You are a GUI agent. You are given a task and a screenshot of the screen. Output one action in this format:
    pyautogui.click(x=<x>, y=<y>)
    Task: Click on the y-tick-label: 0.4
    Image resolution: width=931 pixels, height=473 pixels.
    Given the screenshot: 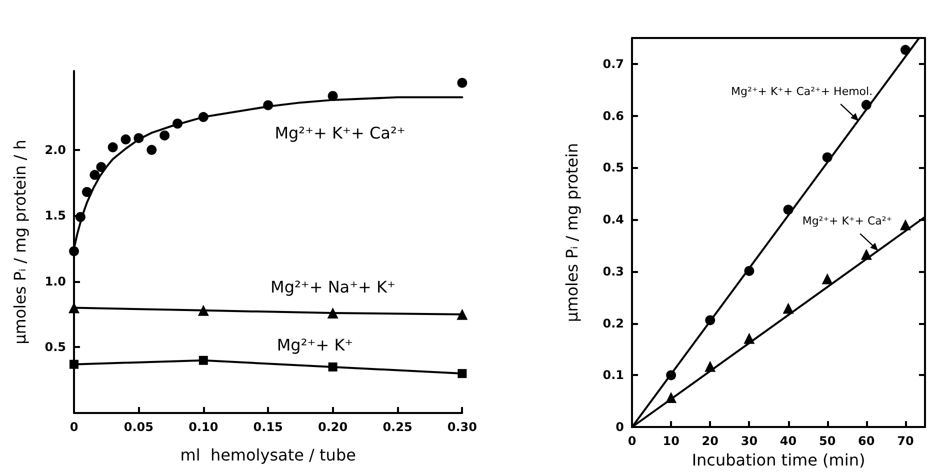 What is the action you would take?
    pyautogui.click(x=613, y=219)
    